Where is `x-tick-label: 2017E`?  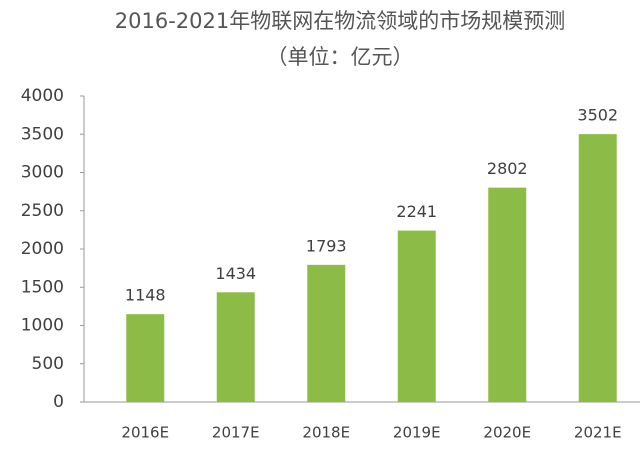
x-tick-label: 2017E is located at coordinates (236, 433).